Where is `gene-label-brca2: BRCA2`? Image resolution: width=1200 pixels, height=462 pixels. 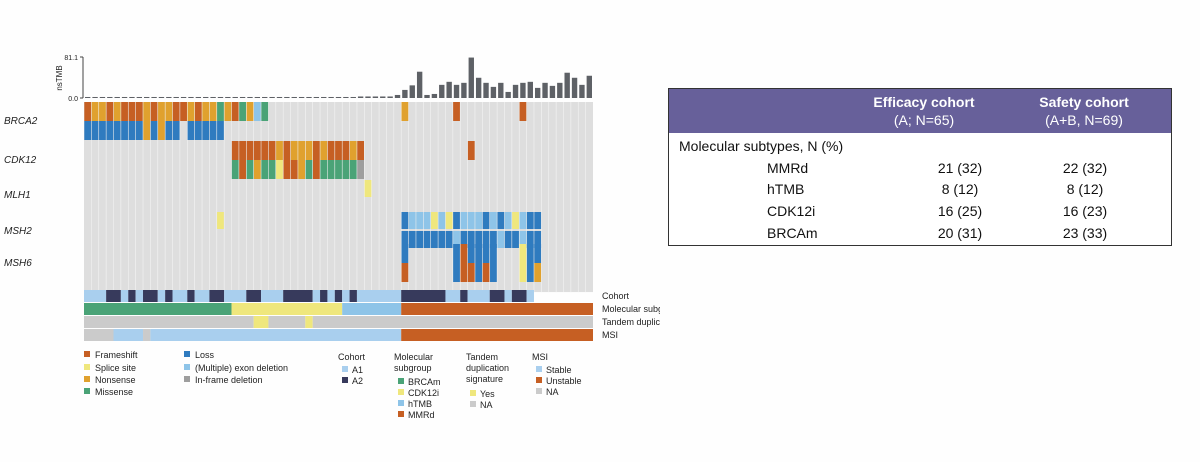 gene-label-brca2: BRCA2 is located at coordinates (21, 121).